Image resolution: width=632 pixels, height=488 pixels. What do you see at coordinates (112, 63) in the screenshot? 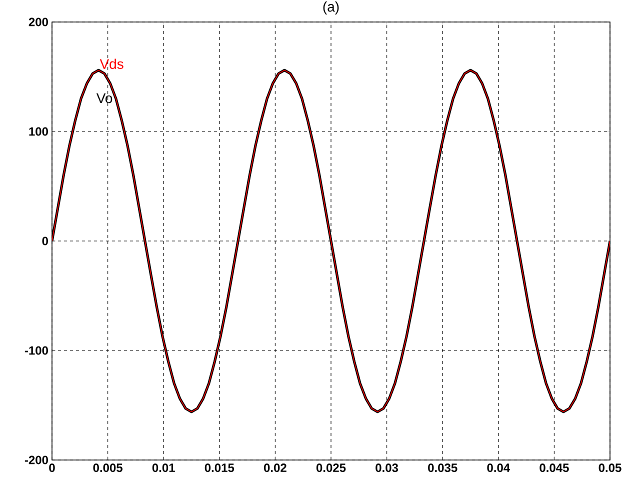
I see `series-label: Vds` at bounding box center [112, 63].